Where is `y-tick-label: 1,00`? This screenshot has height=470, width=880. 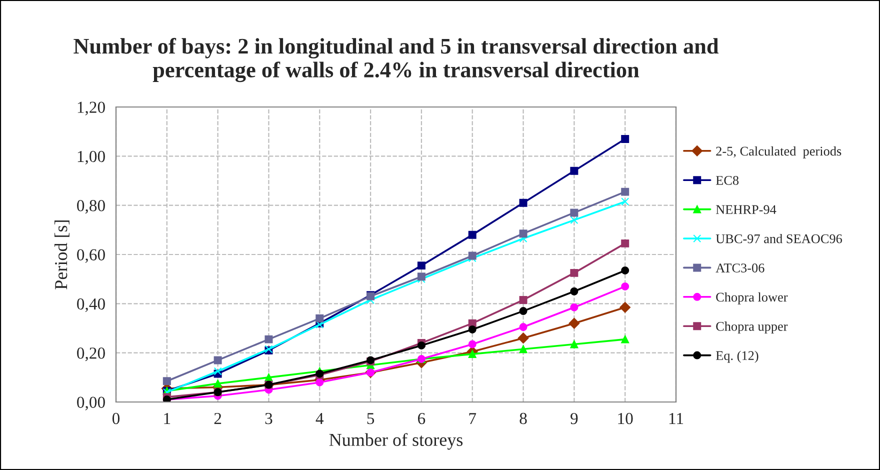
y-tick-label: 1,00 is located at coordinates (91, 157).